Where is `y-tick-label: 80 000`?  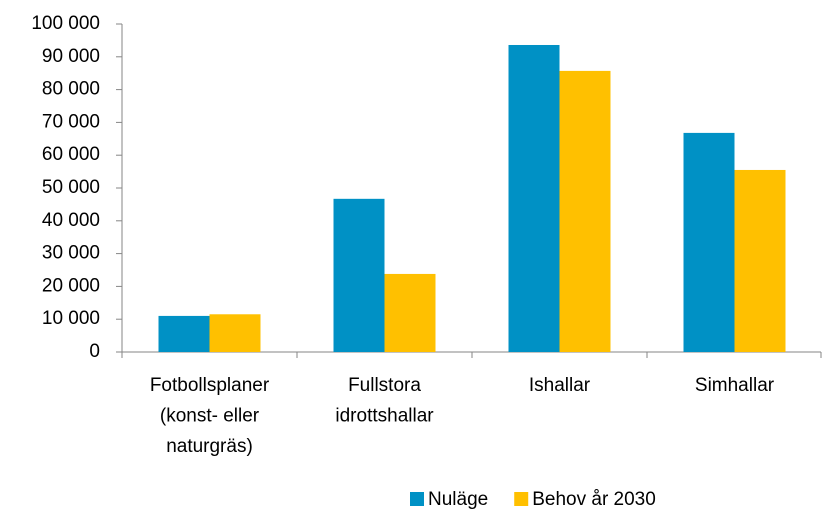
y-tick-label: 80 000 is located at coordinates (71, 89).